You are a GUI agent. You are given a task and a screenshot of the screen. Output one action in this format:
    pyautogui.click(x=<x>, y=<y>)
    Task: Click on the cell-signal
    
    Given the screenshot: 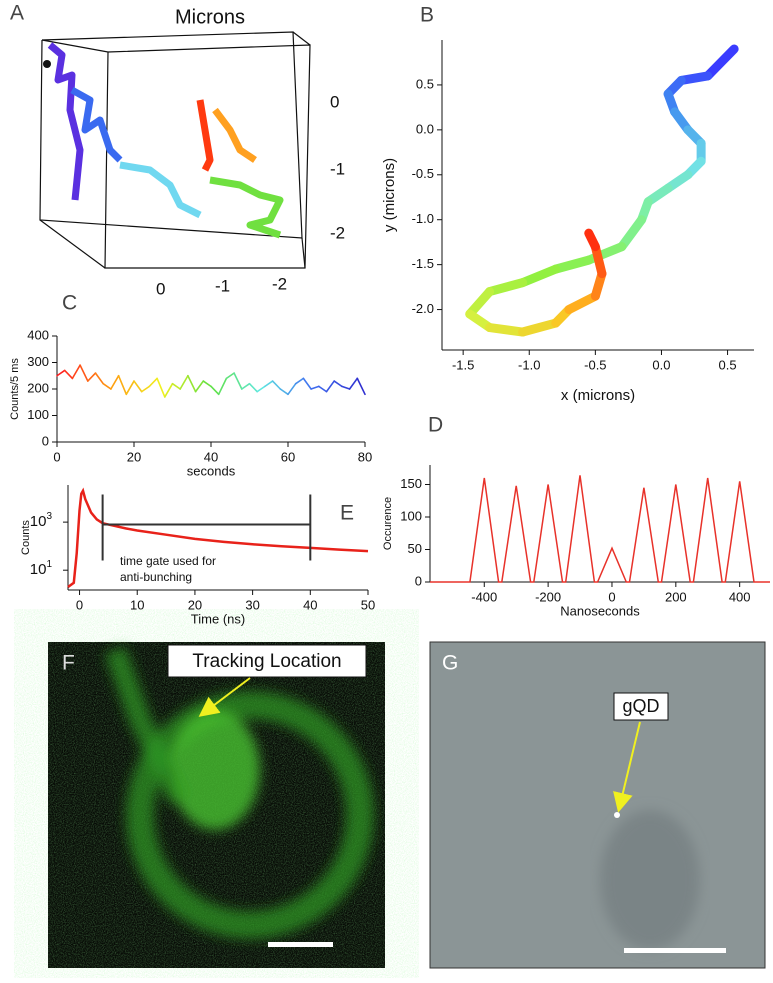 What is the action you would take?
    pyautogui.click(x=239, y=792)
    